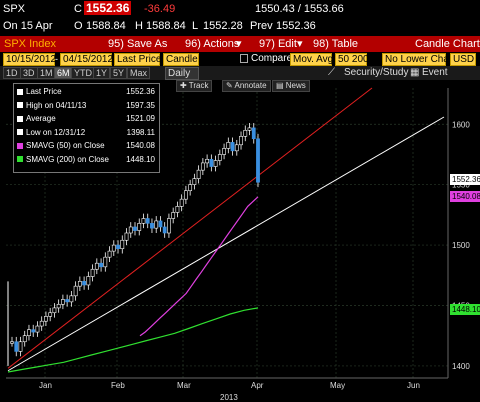  I want to click on period-max: Max, so click(139, 73).